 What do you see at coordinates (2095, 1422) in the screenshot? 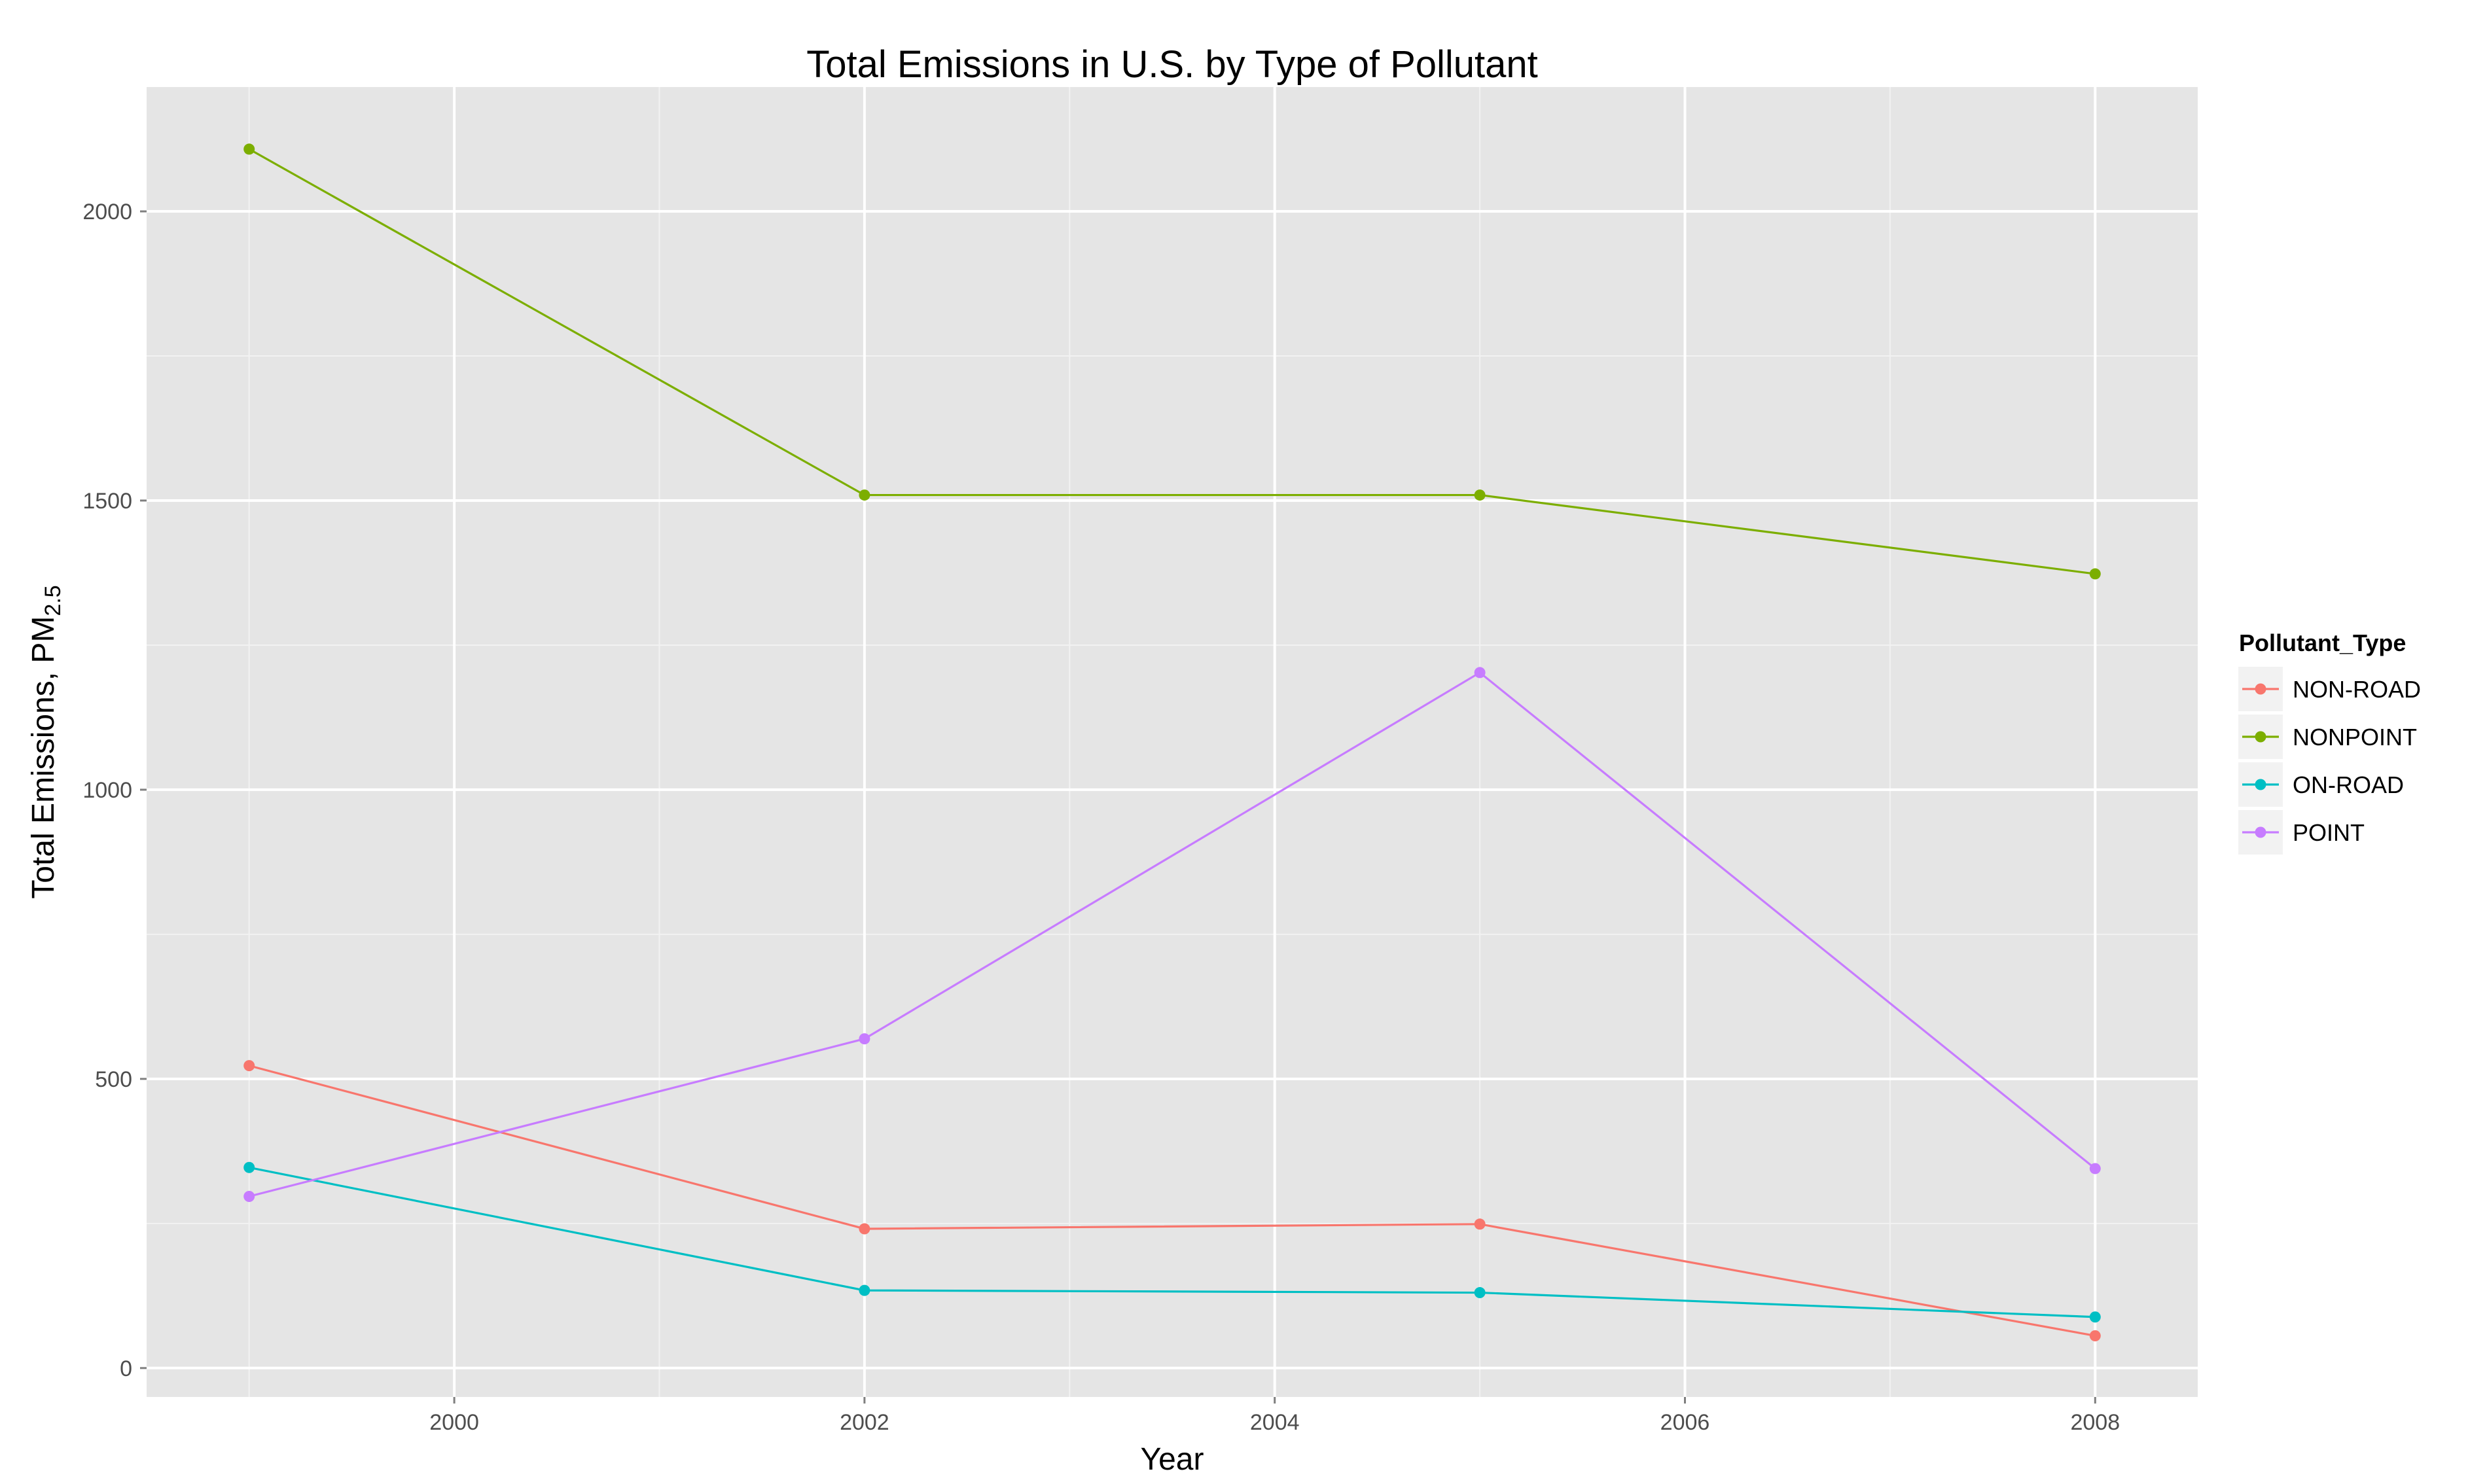
I see `x-tick-label: 2008` at bounding box center [2095, 1422].